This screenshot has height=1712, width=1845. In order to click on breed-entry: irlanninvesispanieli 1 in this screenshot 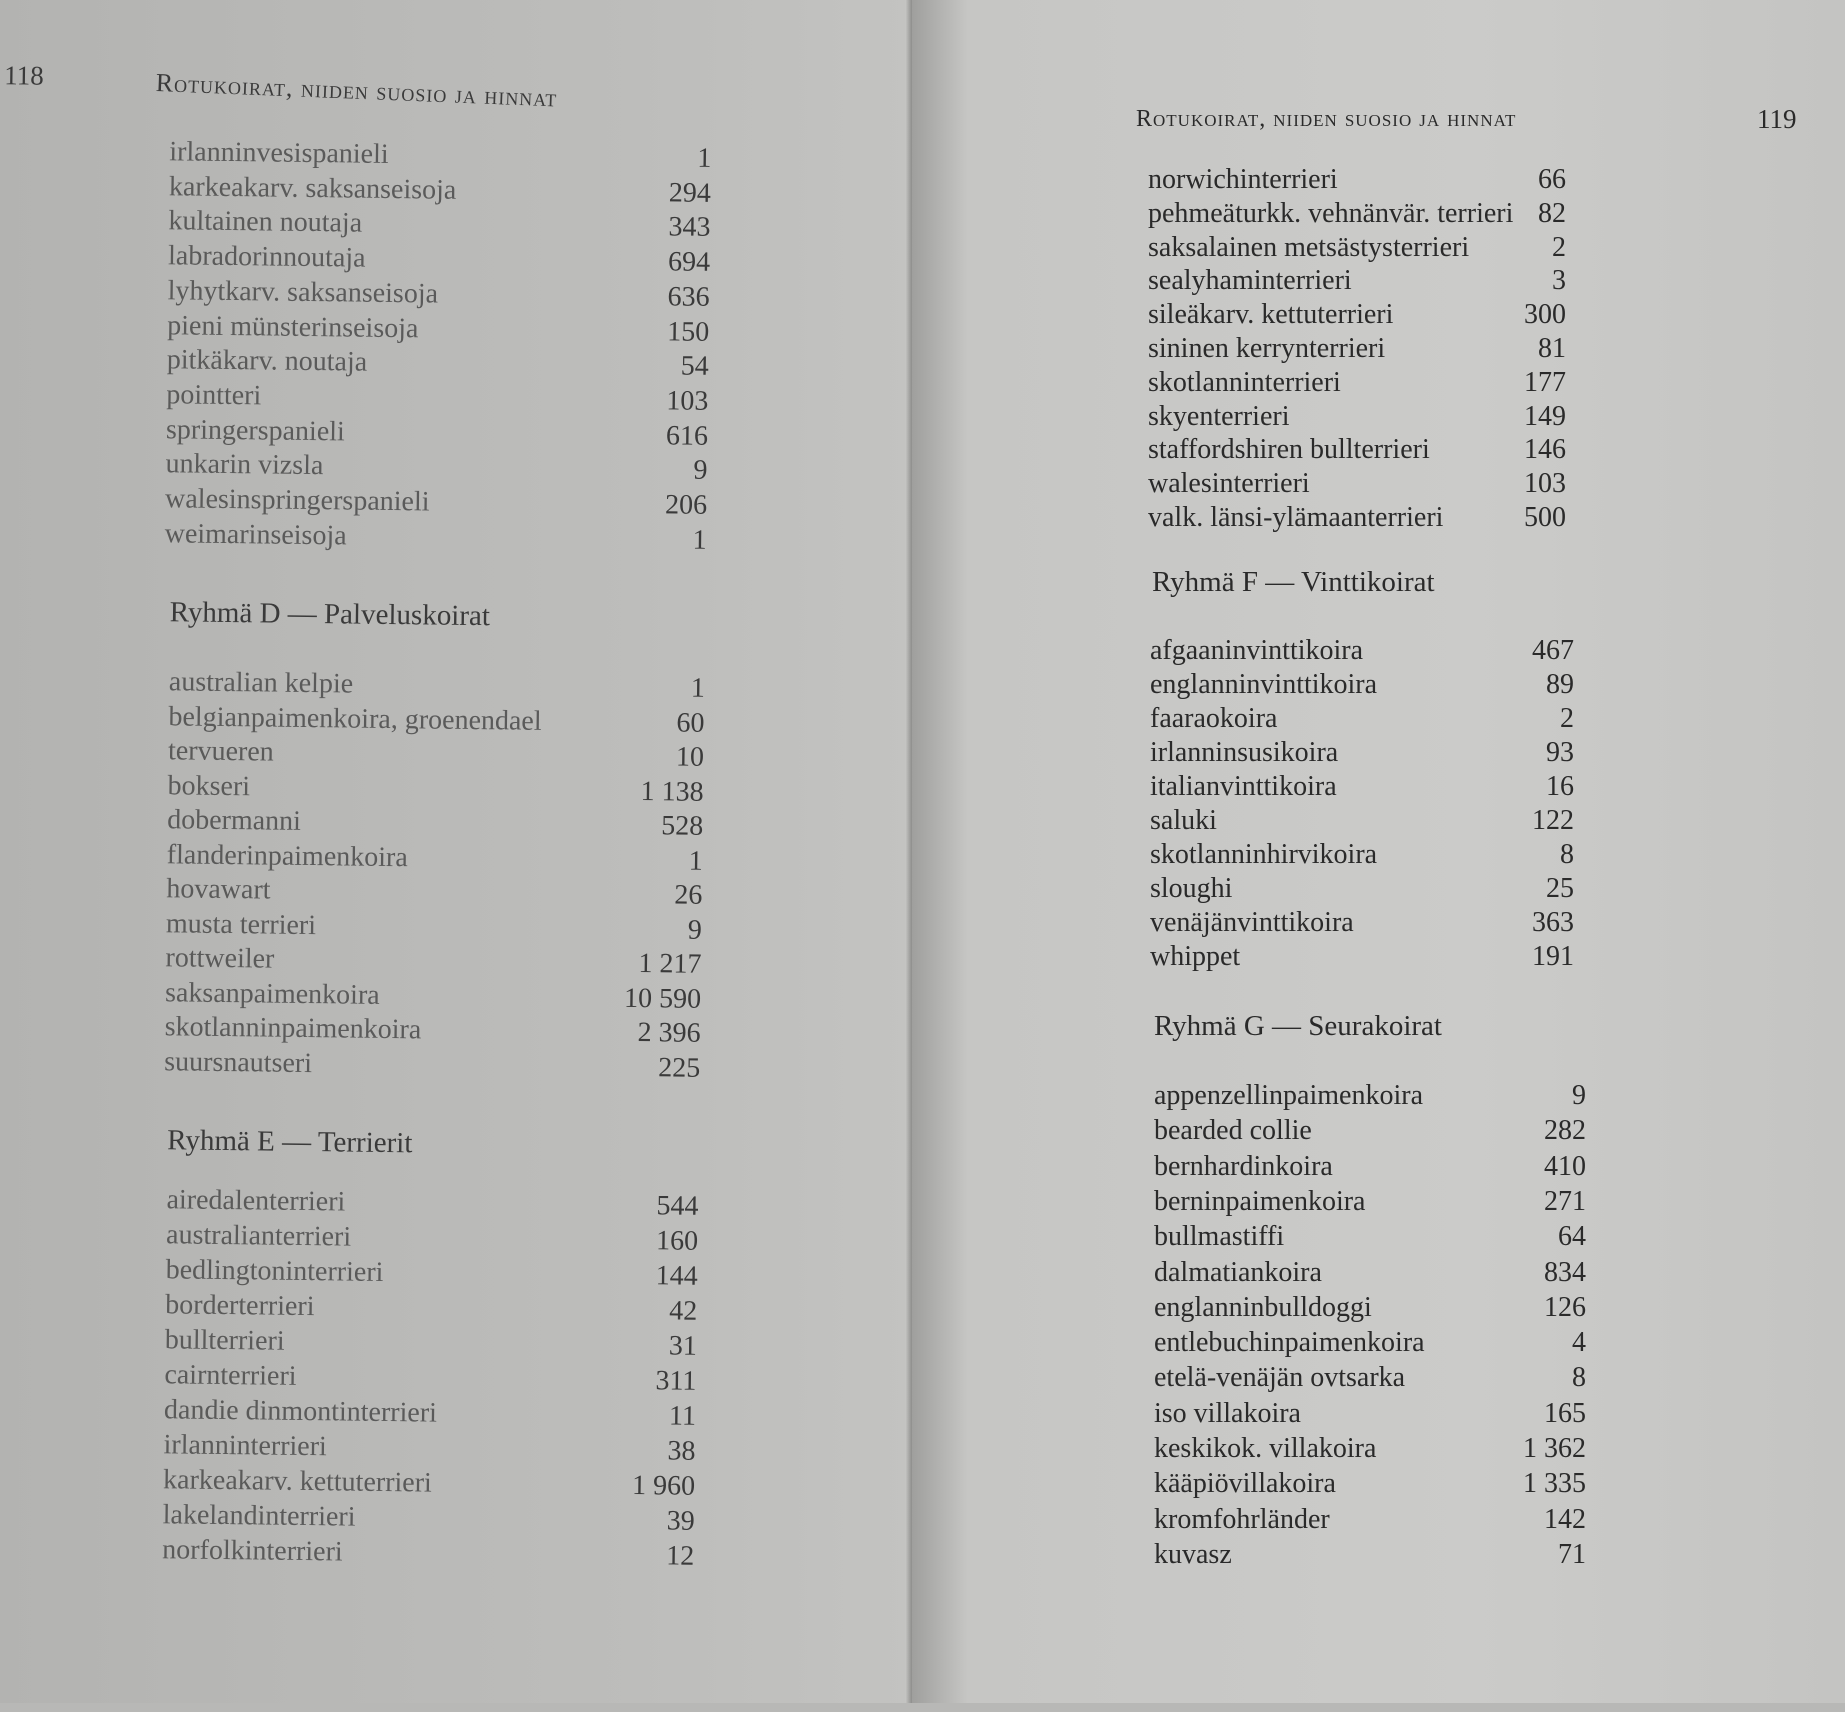, I will do `click(440, 155)`.